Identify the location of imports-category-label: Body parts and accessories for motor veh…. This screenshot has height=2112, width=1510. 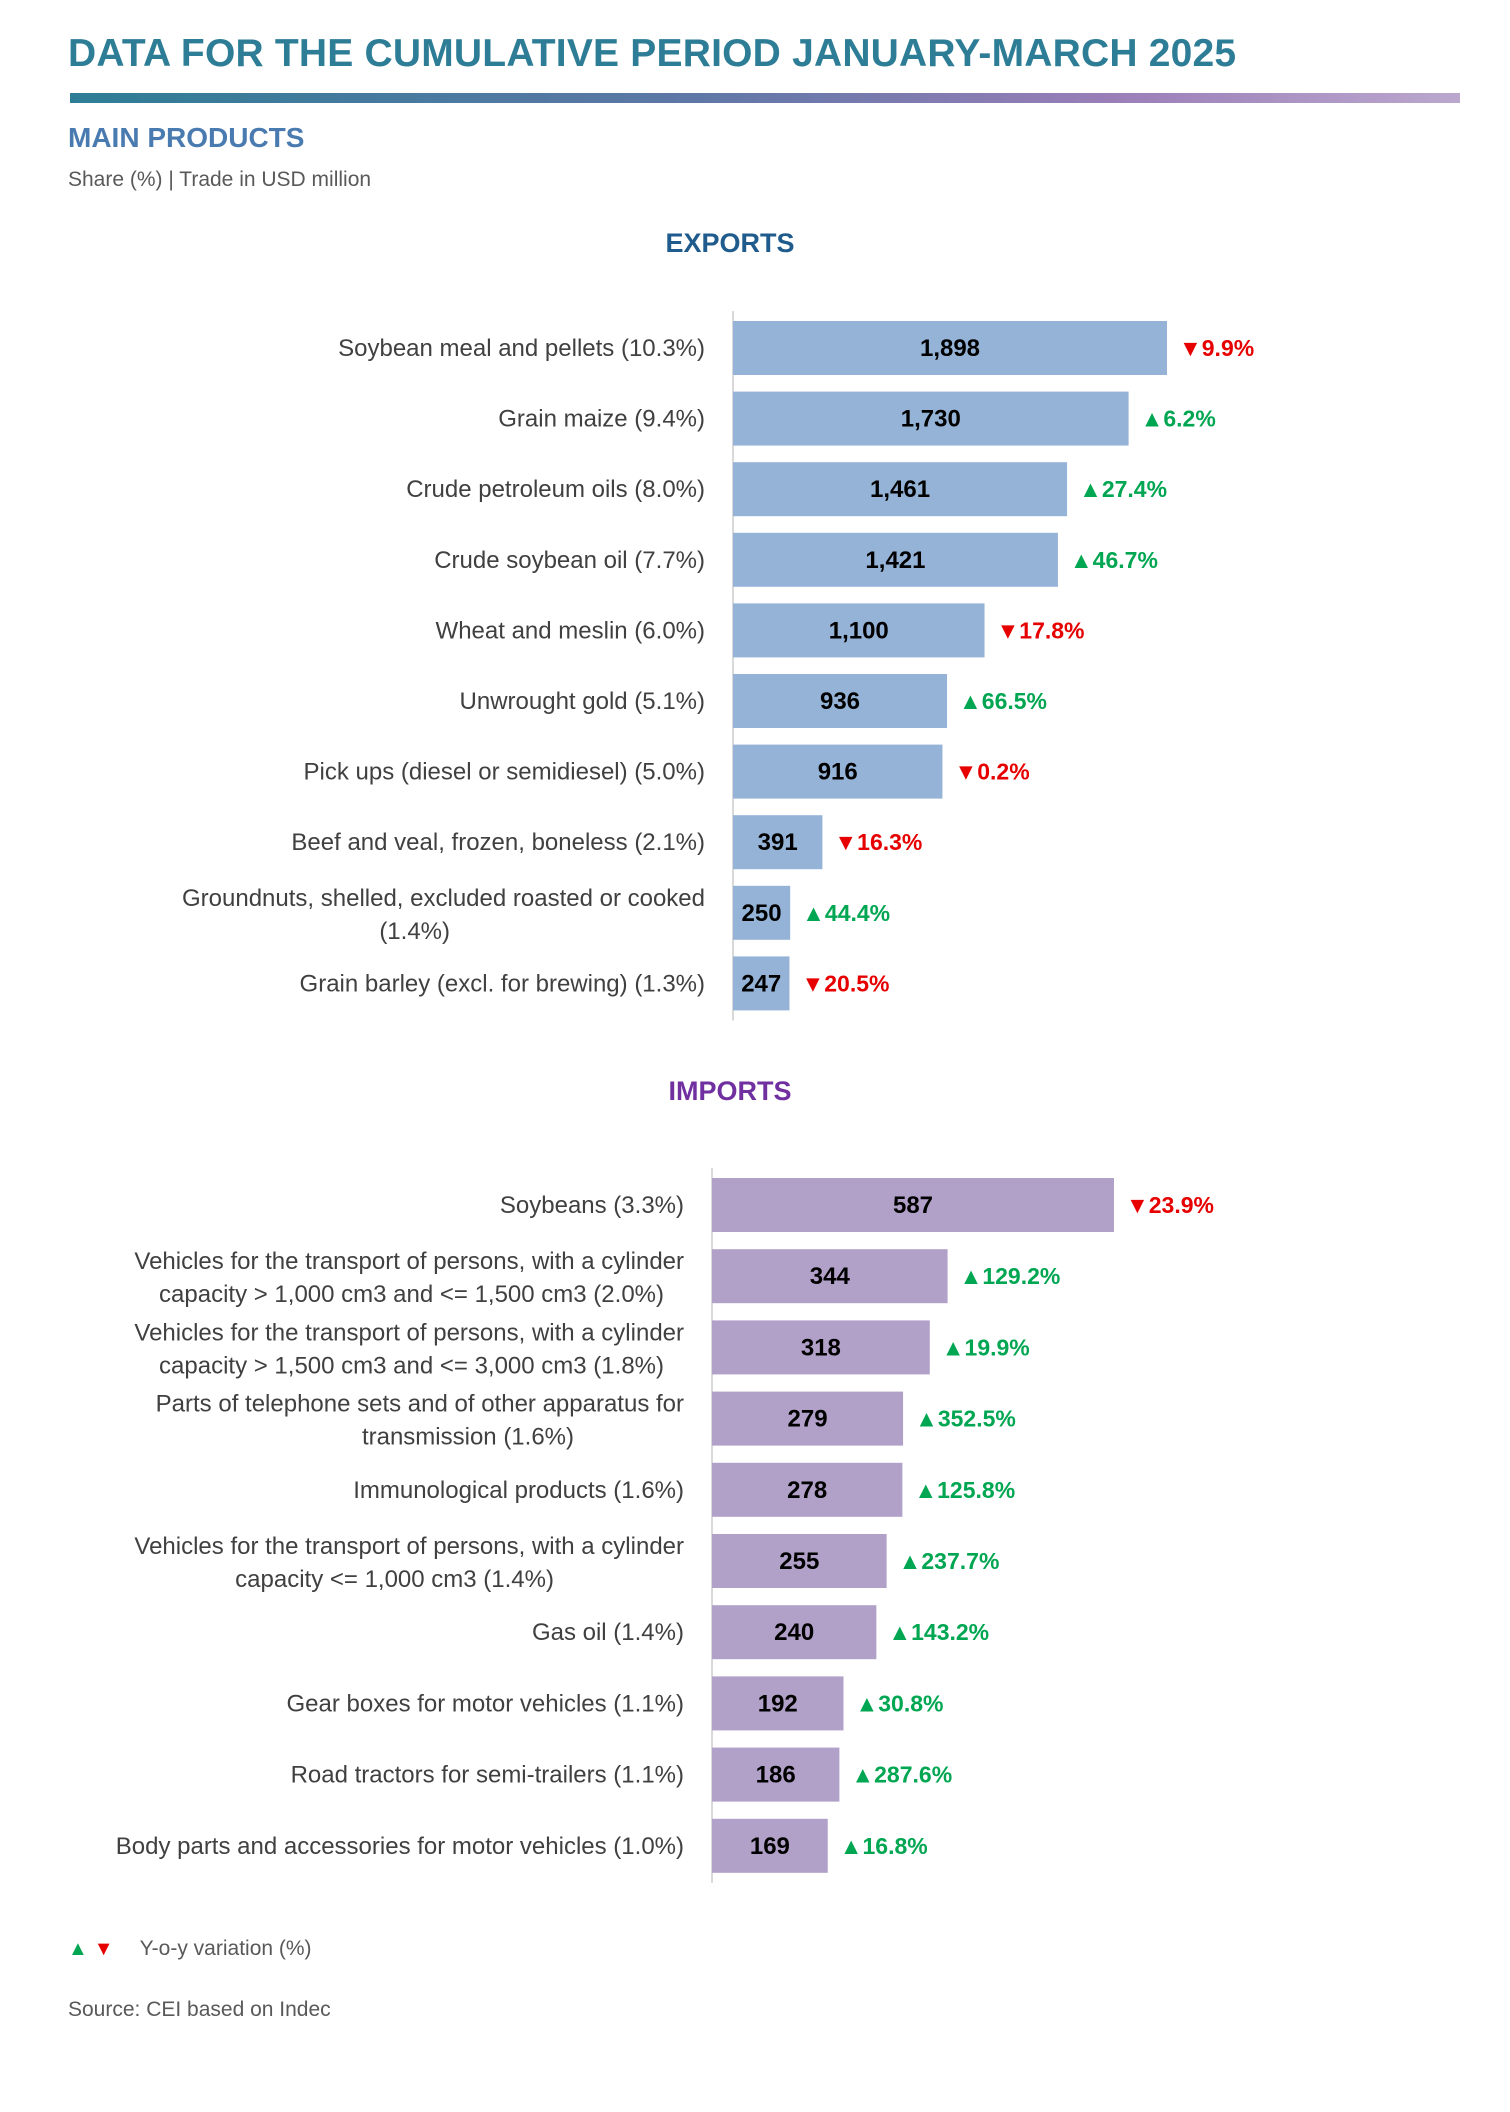
(400, 1846).